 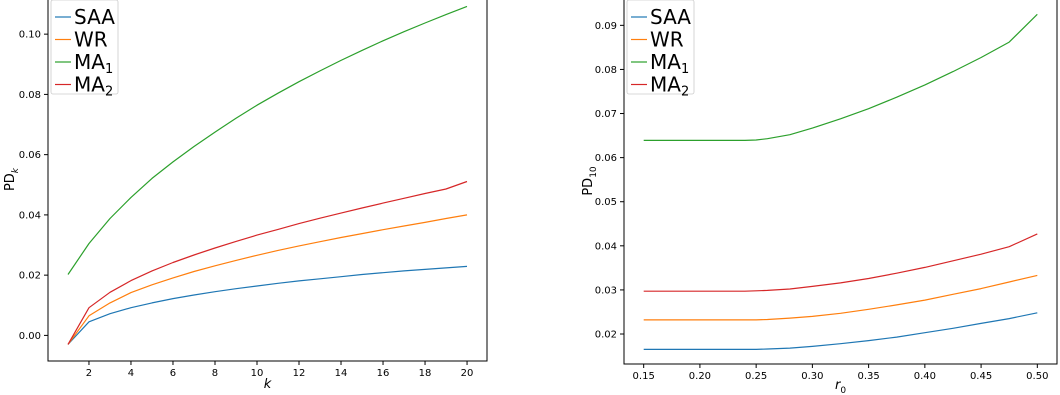 What do you see at coordinates (30, 35) in the screenshot?
I see `y-tick-label: 0.10` at bounding box center [30, 35].